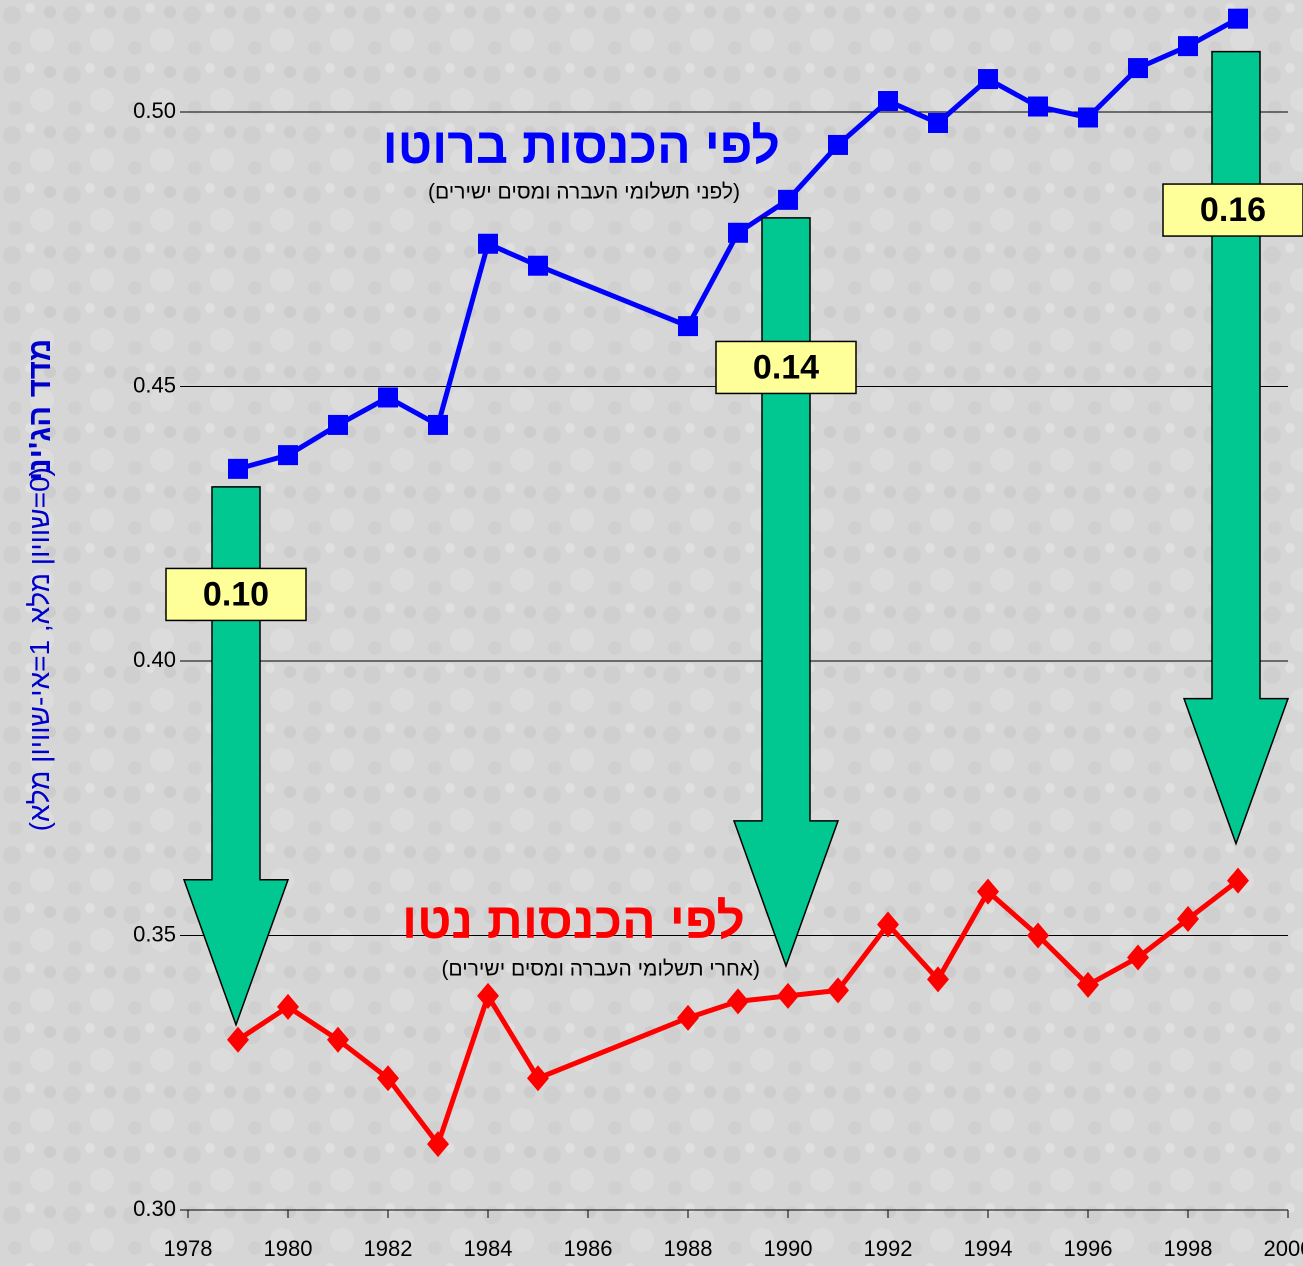  I want to click on x-tick-label: 1988, so click(688, 1248).